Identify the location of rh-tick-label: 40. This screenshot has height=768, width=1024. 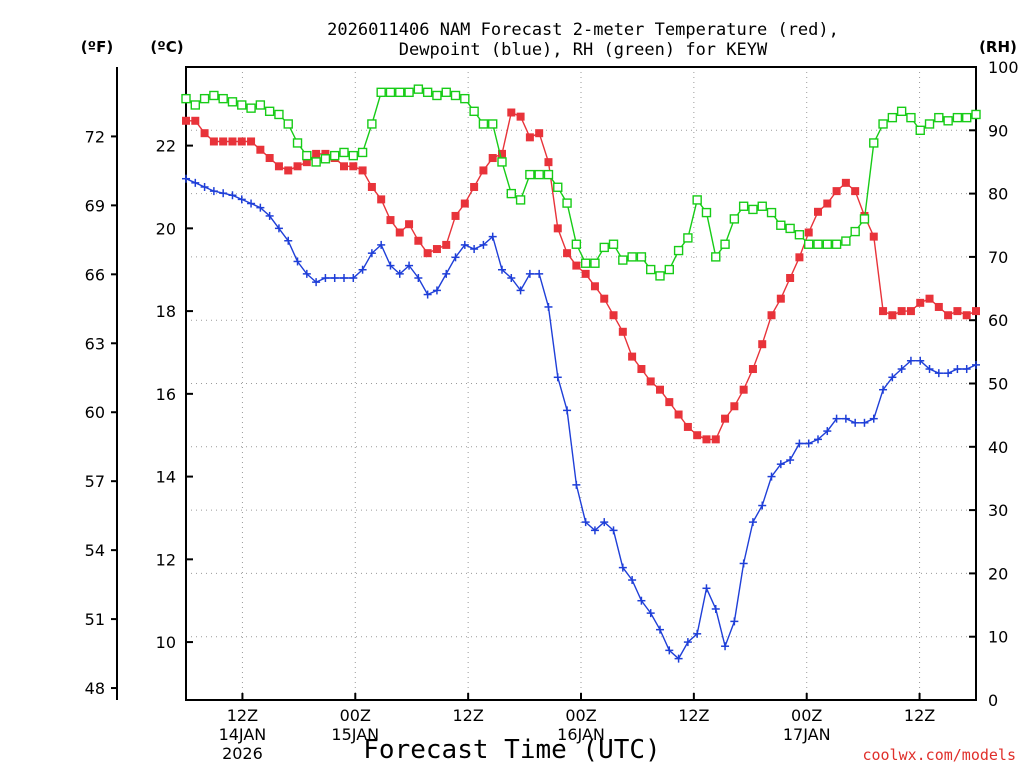
(998, 447).